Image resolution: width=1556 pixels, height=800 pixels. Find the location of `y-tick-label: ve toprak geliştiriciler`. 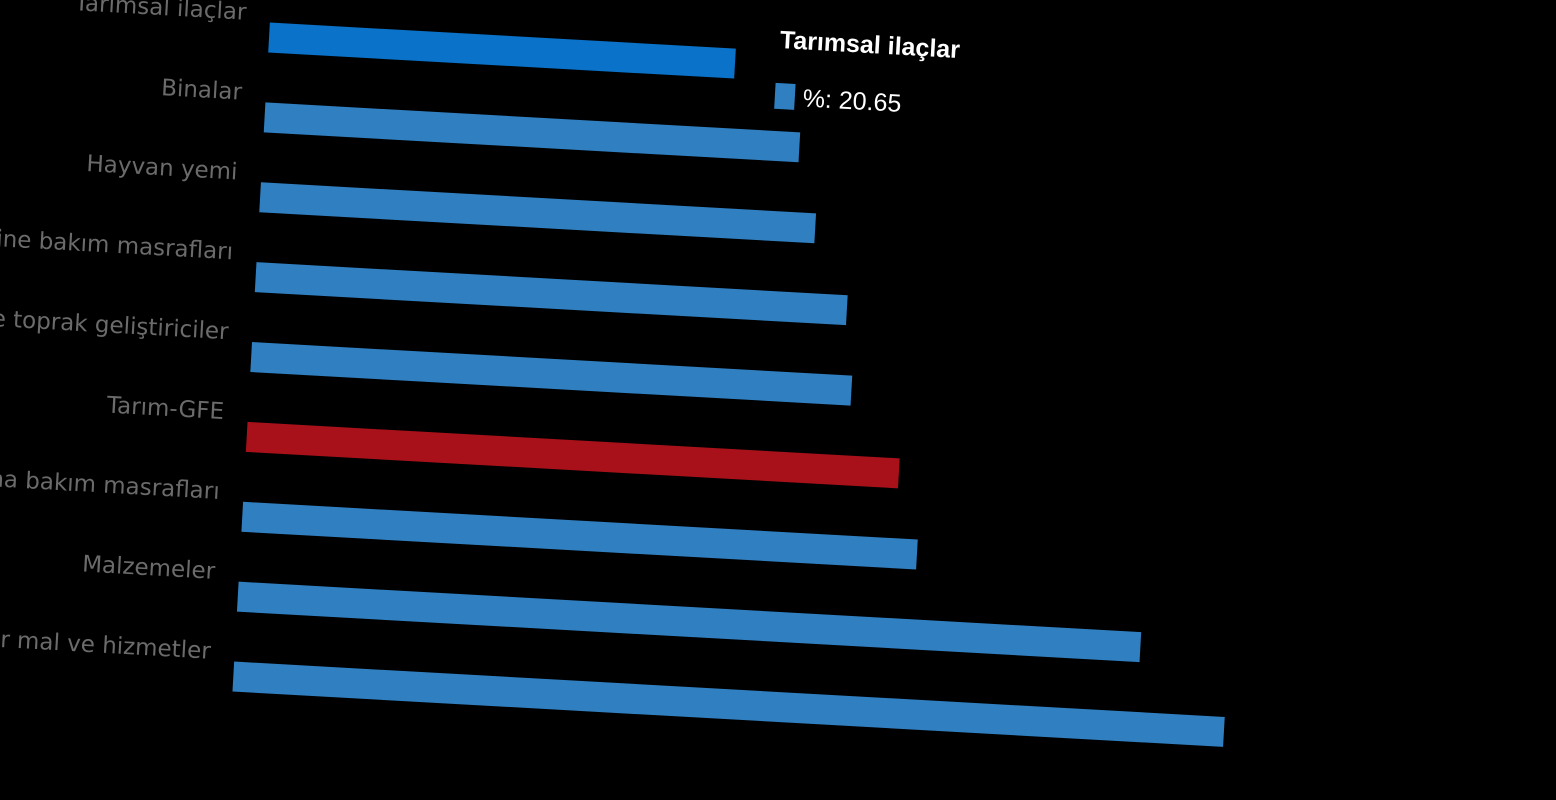

y-tick-label: ve toprak geliştiriciler is located at coordinates (115, 325).